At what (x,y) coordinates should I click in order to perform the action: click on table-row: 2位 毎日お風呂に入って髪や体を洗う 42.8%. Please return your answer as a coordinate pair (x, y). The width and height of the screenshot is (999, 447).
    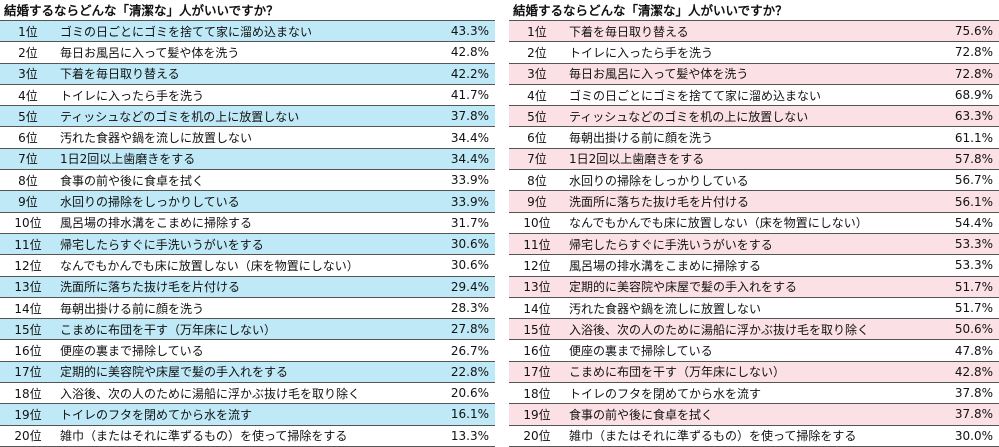
    Looking at the image, I should click on (247, 52).